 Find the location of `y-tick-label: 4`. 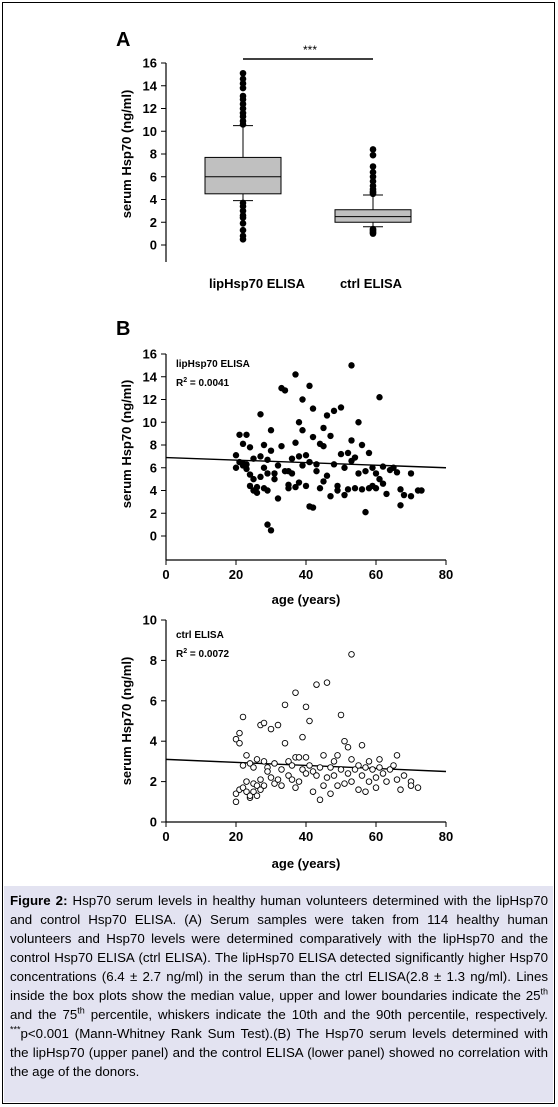

y-tick-label: 4 is located at coordinates (154, 741).